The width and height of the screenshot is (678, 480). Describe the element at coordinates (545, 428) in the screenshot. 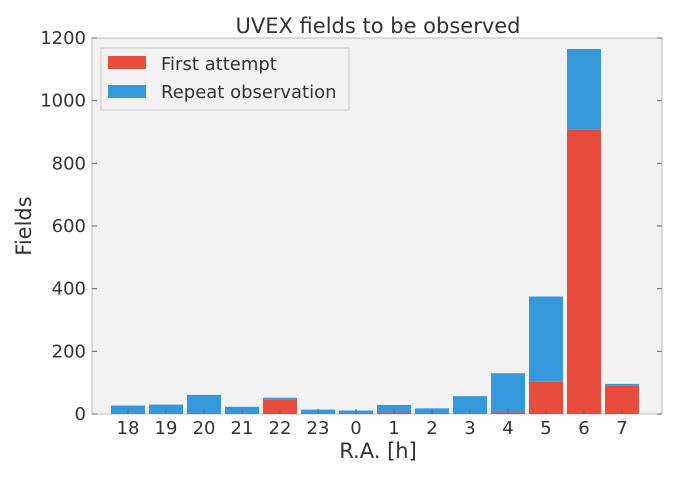

I see `x-tick-label-5: 5` at that location.